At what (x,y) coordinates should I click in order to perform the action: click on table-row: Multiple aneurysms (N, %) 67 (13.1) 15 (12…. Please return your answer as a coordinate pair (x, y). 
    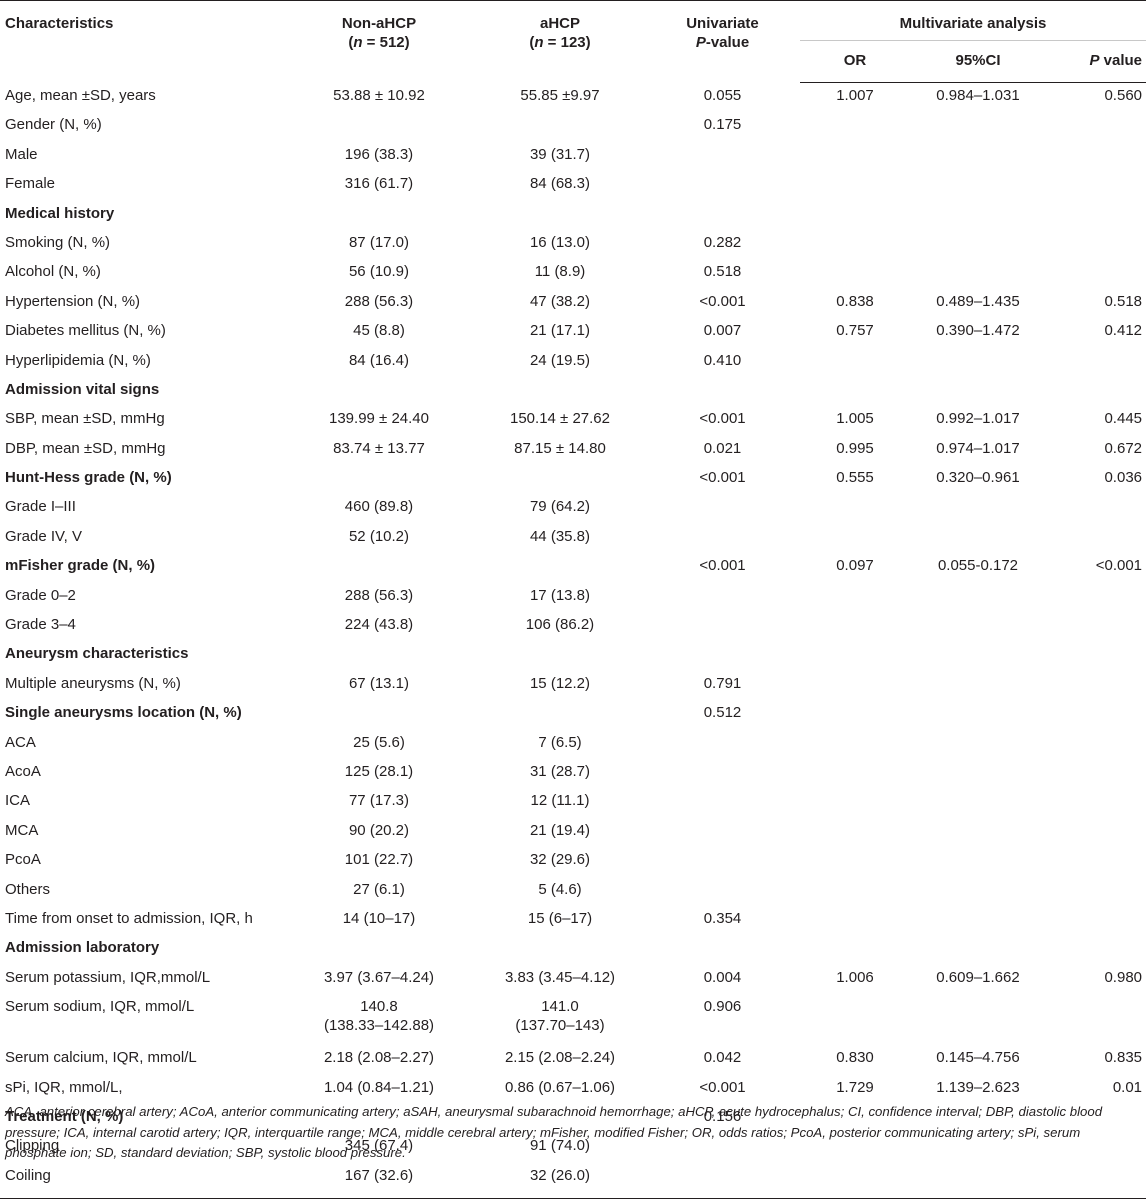
    Looking at the image, I should click on (573, 685).